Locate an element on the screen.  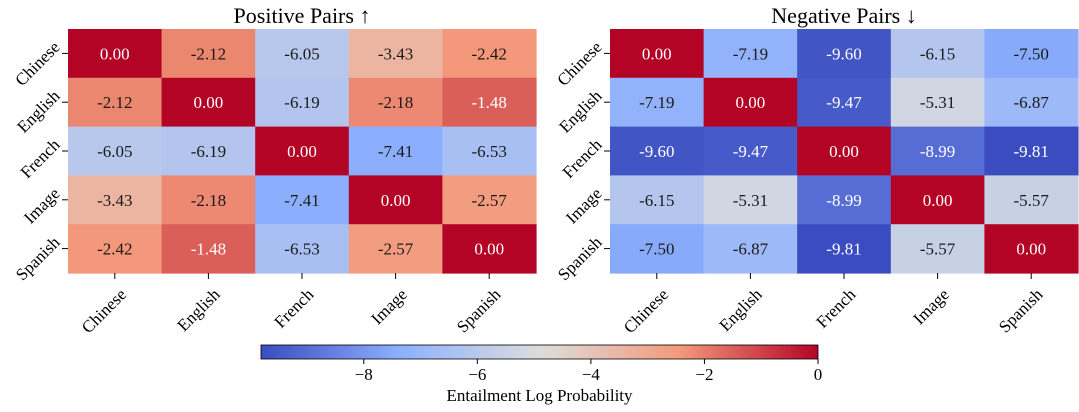
colorbar-tick-label: −4 is located at coordinates (591, 374).